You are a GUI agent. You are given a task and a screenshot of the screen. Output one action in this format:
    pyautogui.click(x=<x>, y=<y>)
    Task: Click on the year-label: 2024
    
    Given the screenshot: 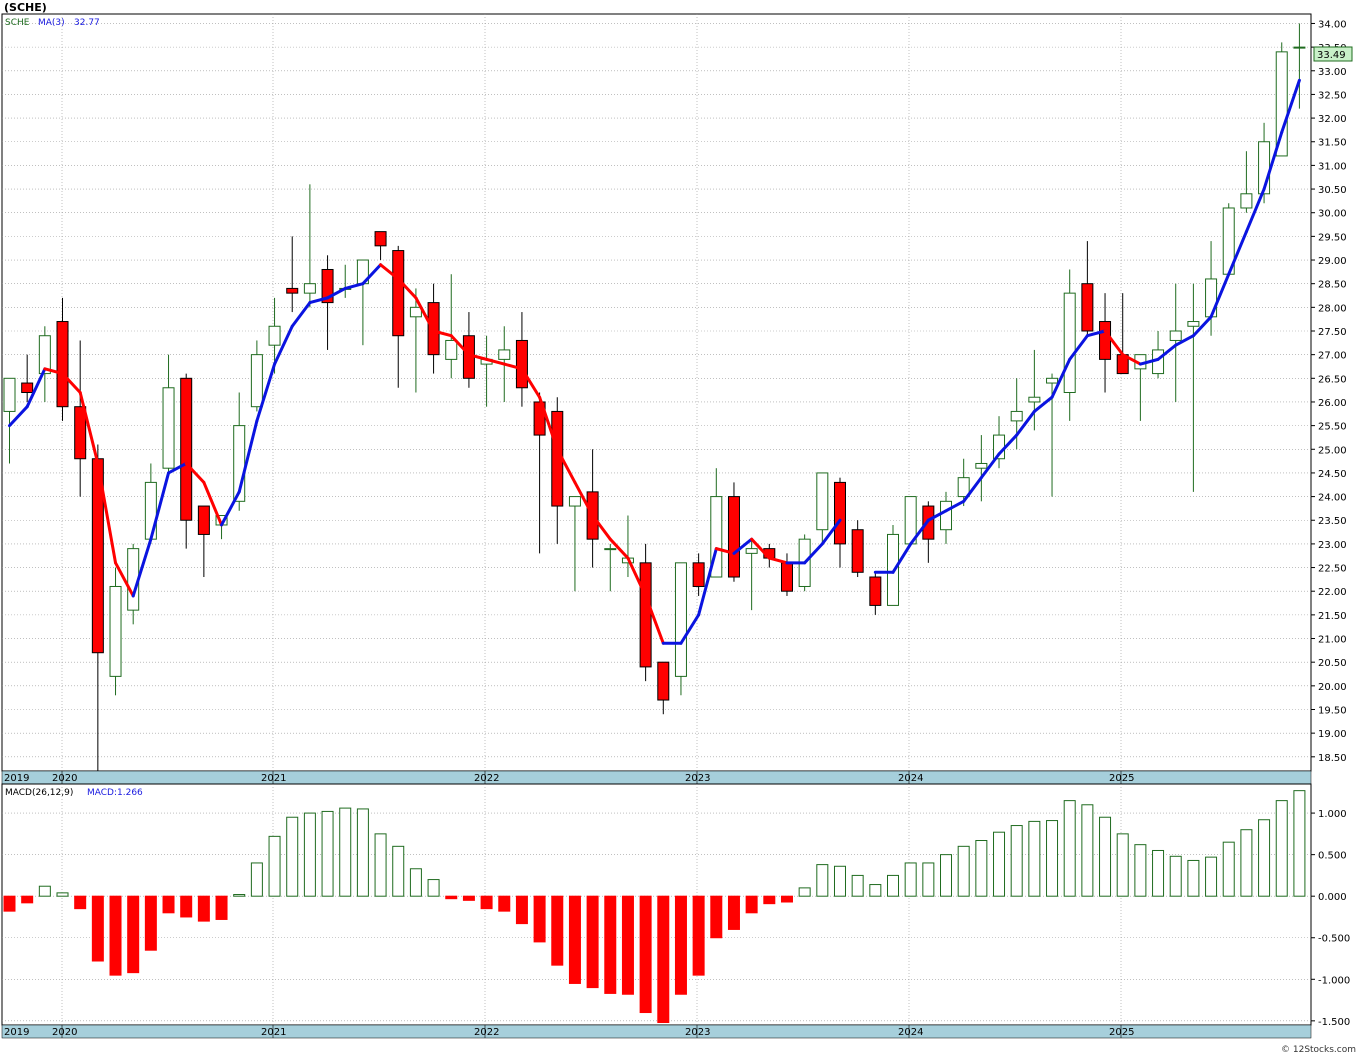 What is the action you would take?
    pyautogui.click(x=910, y=778)
    